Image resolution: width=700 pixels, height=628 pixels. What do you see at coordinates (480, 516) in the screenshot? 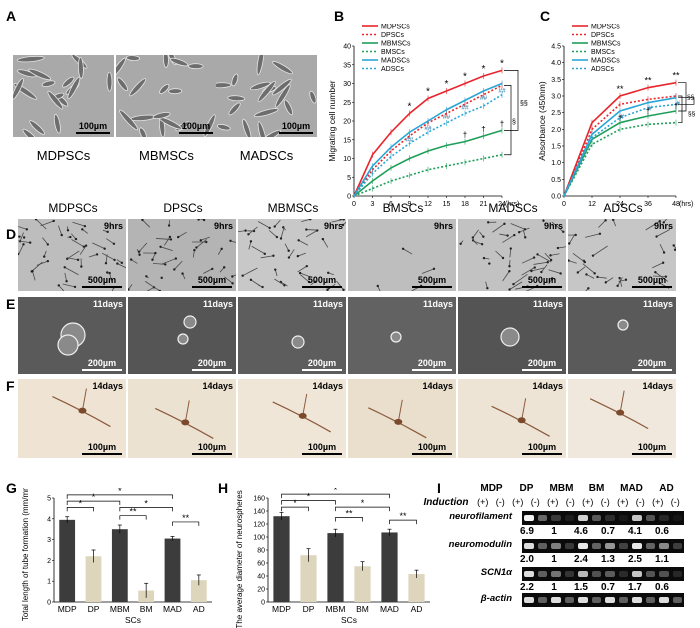
I see `gene-name: neurofilament` at bounding box center [480, 516].